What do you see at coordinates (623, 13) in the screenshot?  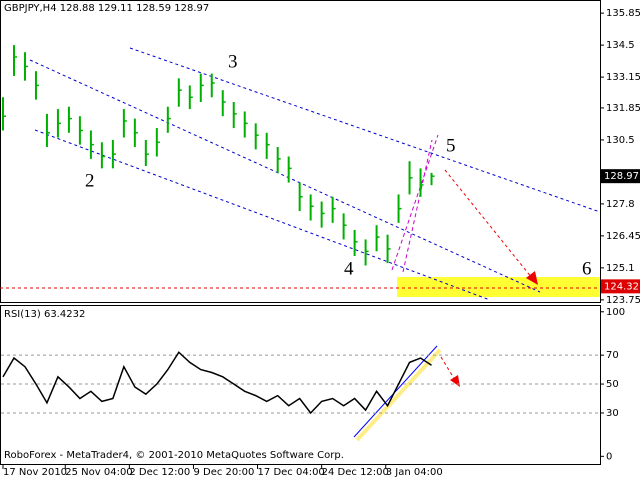 I see `y-tick-label: 135.85` at bounding box center [623, 13].